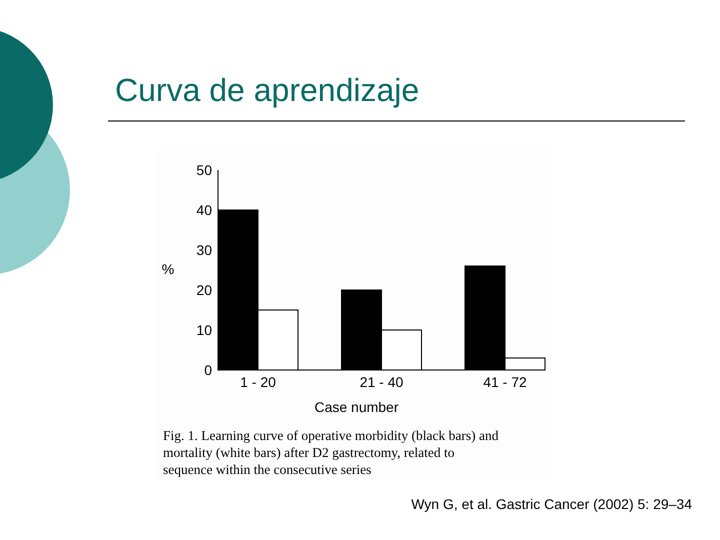 The width and height of the screenshot is (720, 540). Describe the element at coordinates (551, 504) in the screenshot. I see `text: Wyn G, et al. Gastric Cancer (2002) 5: 29–34` at that location.